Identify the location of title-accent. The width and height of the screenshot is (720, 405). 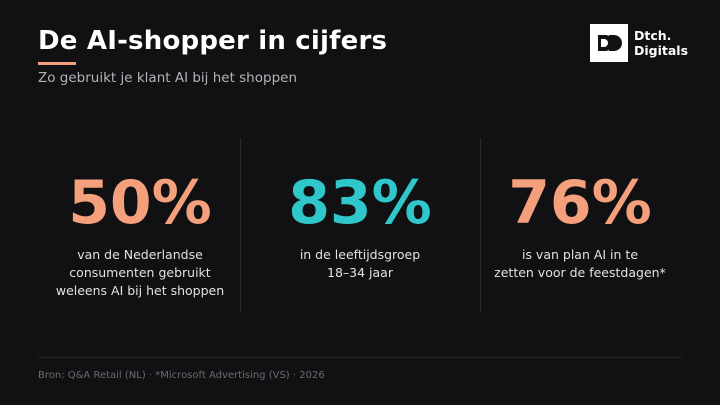
(57, 63).